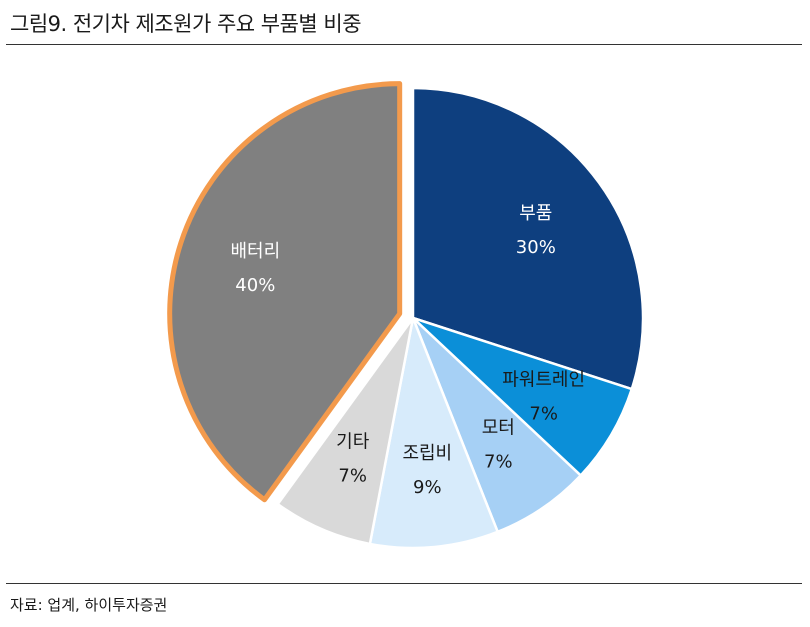 This screenshot has height=627, width=810. Describe the element at coordinates (543, 379) in the screenshot. I see `slice-label-1: 파워트레인` at that location.